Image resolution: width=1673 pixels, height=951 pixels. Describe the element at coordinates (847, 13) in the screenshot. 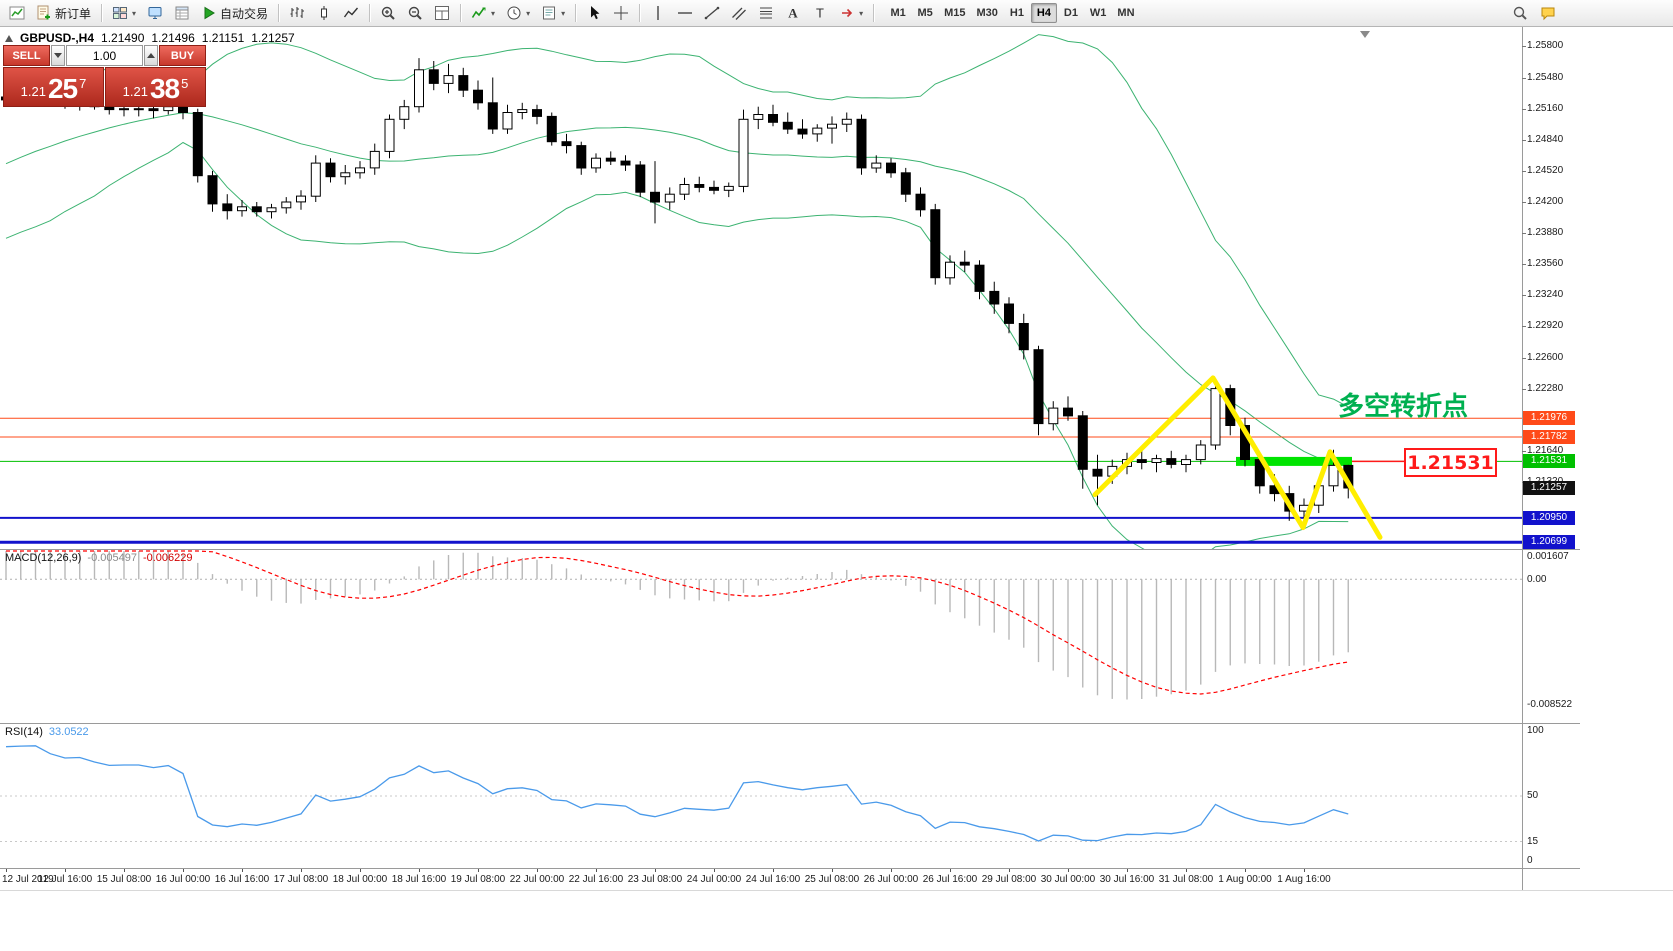

I see `arrows-icon` at that location.